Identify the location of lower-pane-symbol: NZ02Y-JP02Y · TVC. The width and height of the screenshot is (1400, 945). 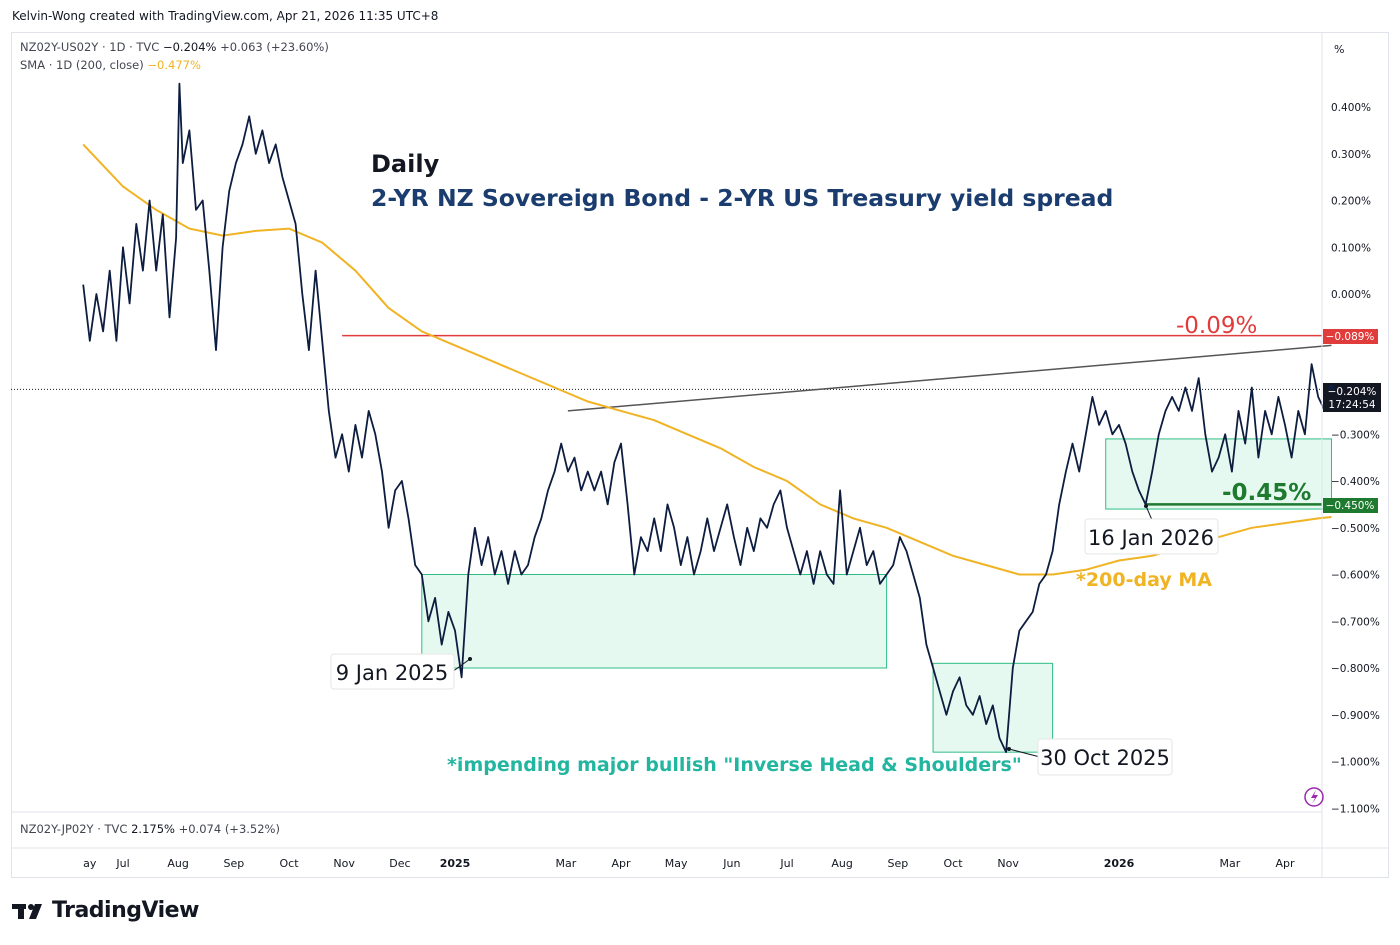
(74, 829).